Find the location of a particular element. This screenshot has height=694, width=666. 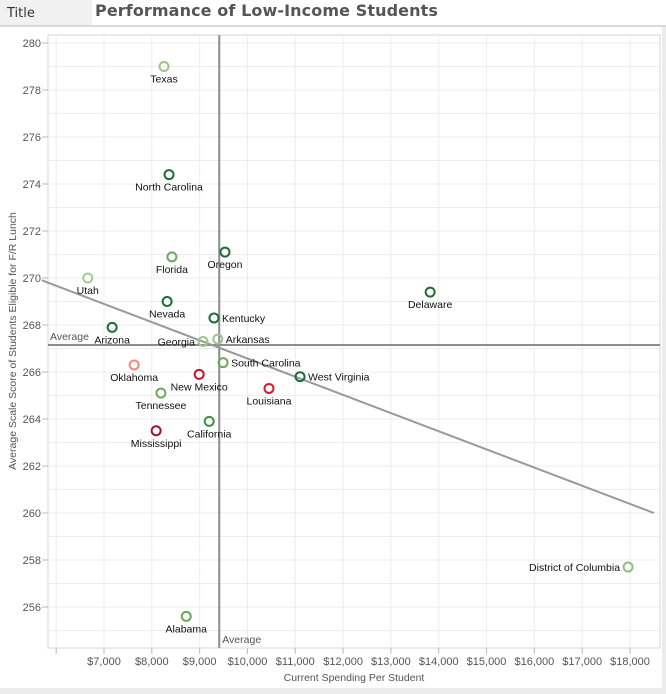

data-point-south-carolina: South Carolina is located at coordinates (259, 363).